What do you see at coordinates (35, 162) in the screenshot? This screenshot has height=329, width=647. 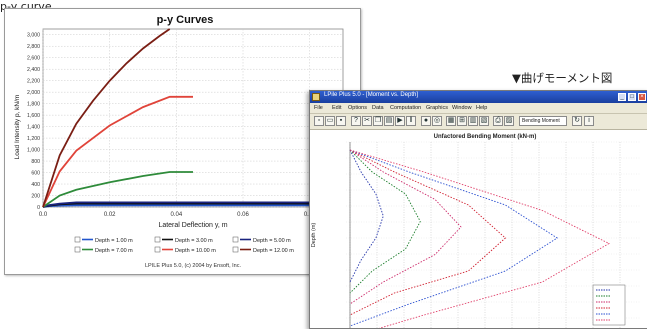 I see `y-tick-label: 800` at bounding box center [35, 162].